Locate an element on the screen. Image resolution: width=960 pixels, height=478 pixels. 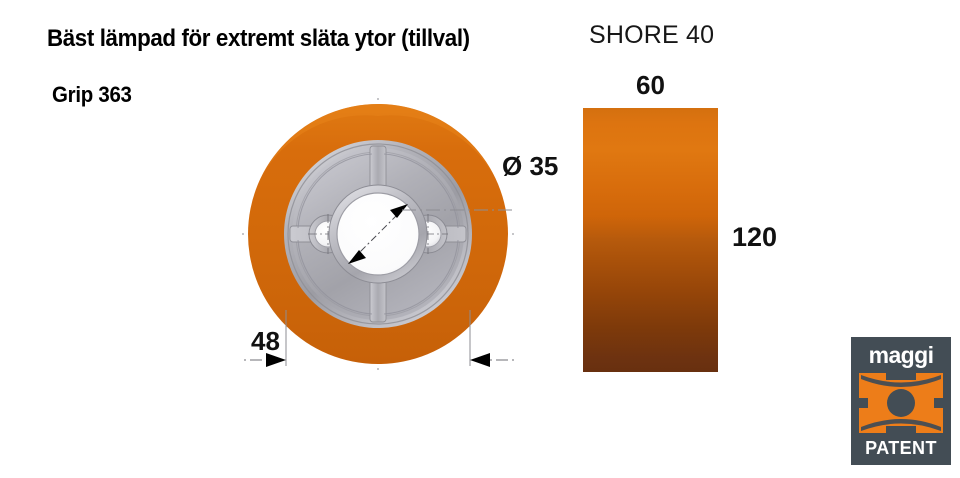
product-name: Grip 363 is located at coordinates (92, 94).